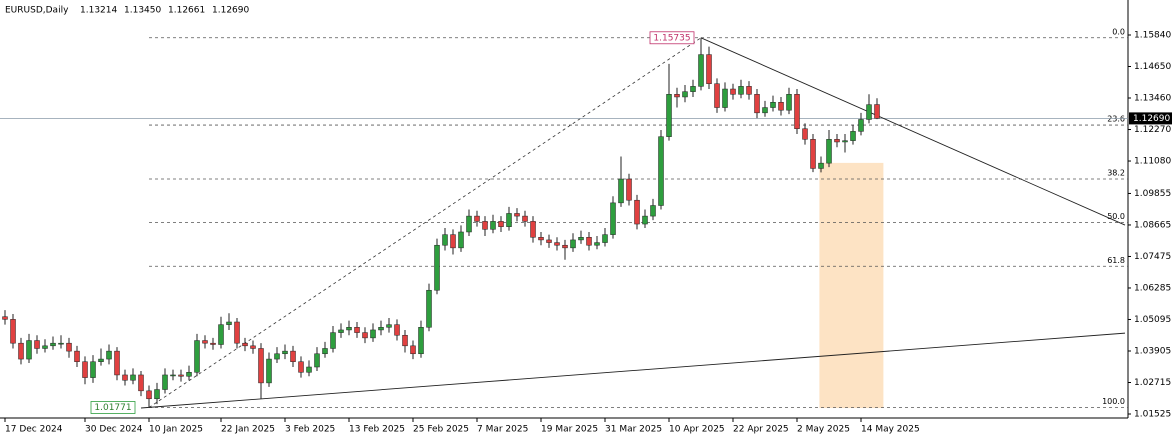 Image resolution: width=1175 pixels, height=444 pixels. Describe the element at coordinates (633, 370) in the screenshot. I see `trend-line` at that location.